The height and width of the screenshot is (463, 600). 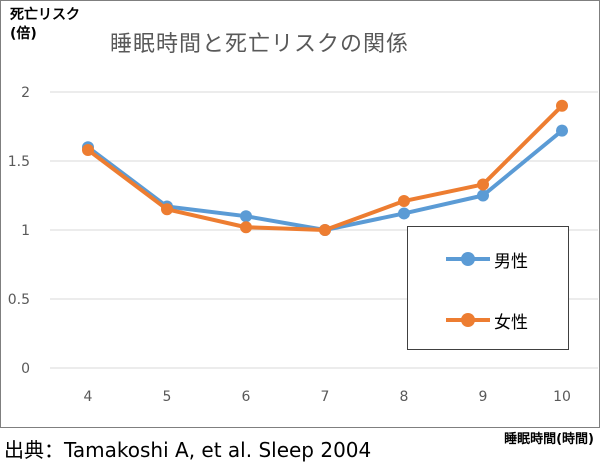 I want to click on x-axis-title: 睡眠時間(時間), so click(x=549, y=439).